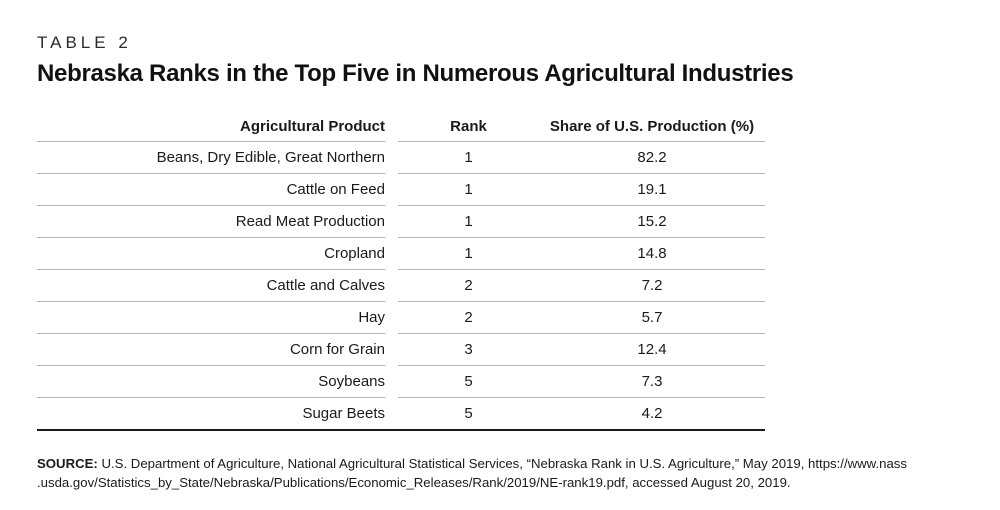  What do you see at coordinates (652, 349) in the screenshot?
I see `cell-share: 12.4` at bounding box center [652, 349].